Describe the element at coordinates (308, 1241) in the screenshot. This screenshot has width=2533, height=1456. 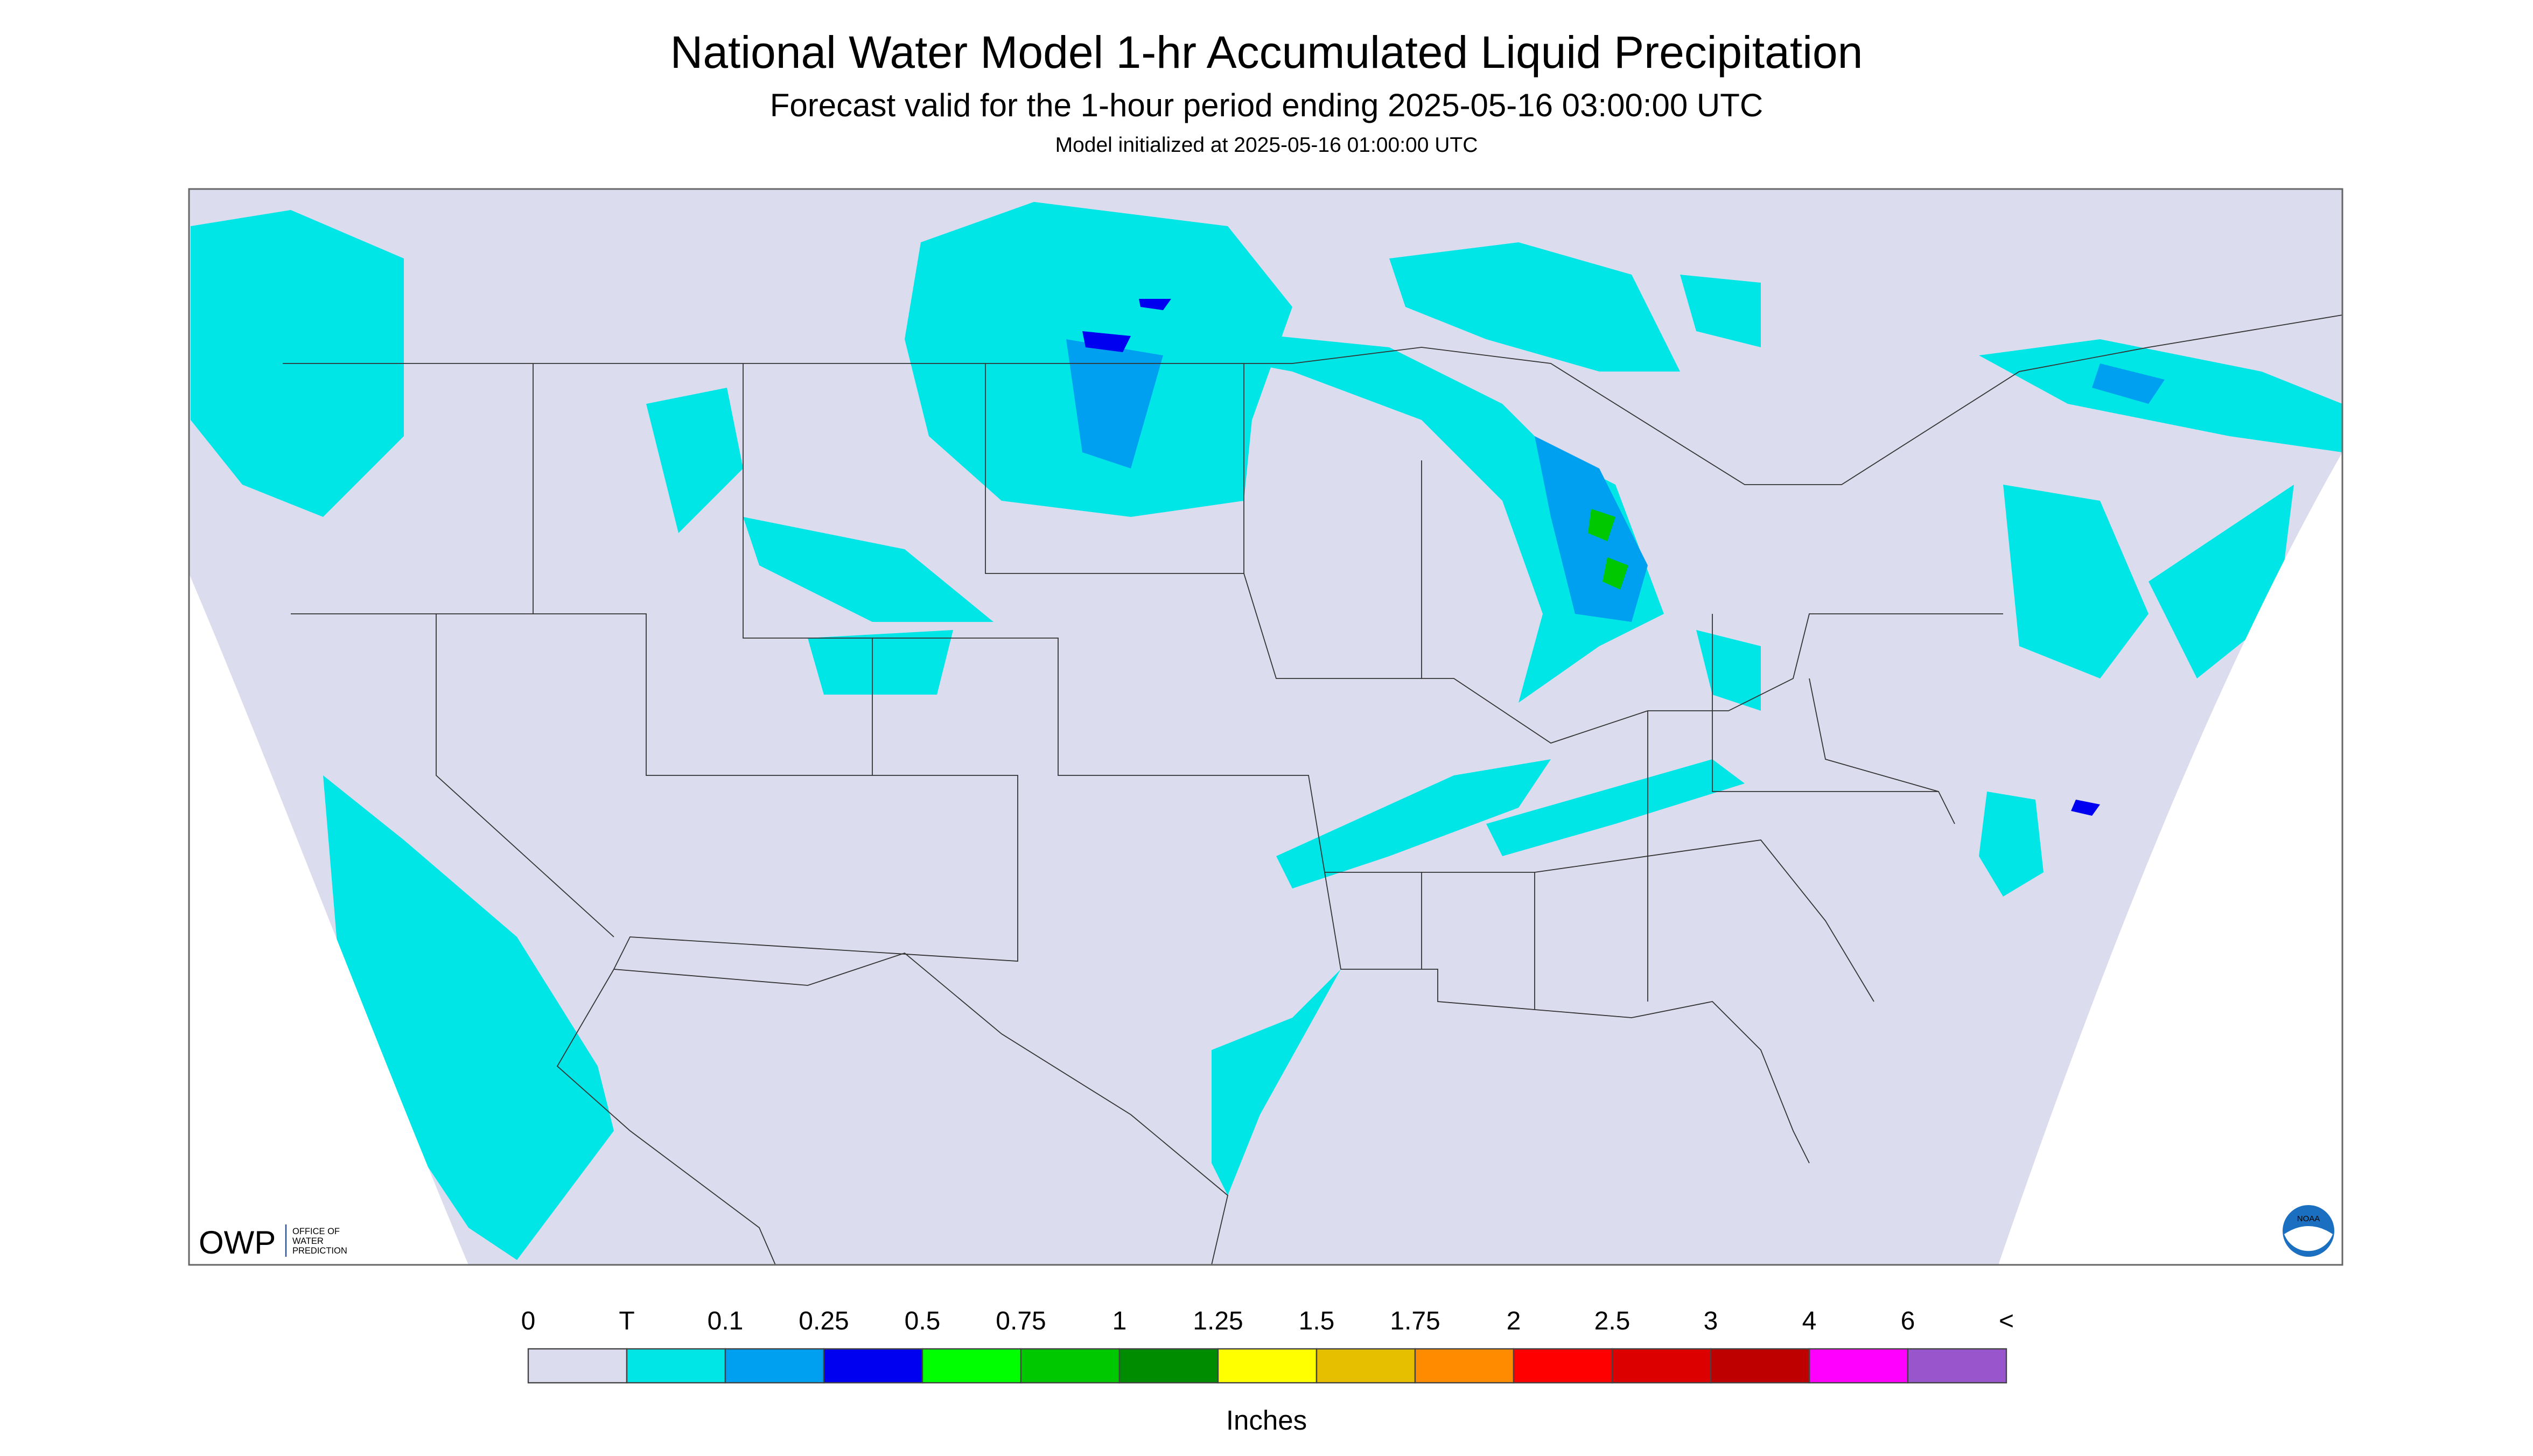
I see `owp-logo-line: WATER` at that location.